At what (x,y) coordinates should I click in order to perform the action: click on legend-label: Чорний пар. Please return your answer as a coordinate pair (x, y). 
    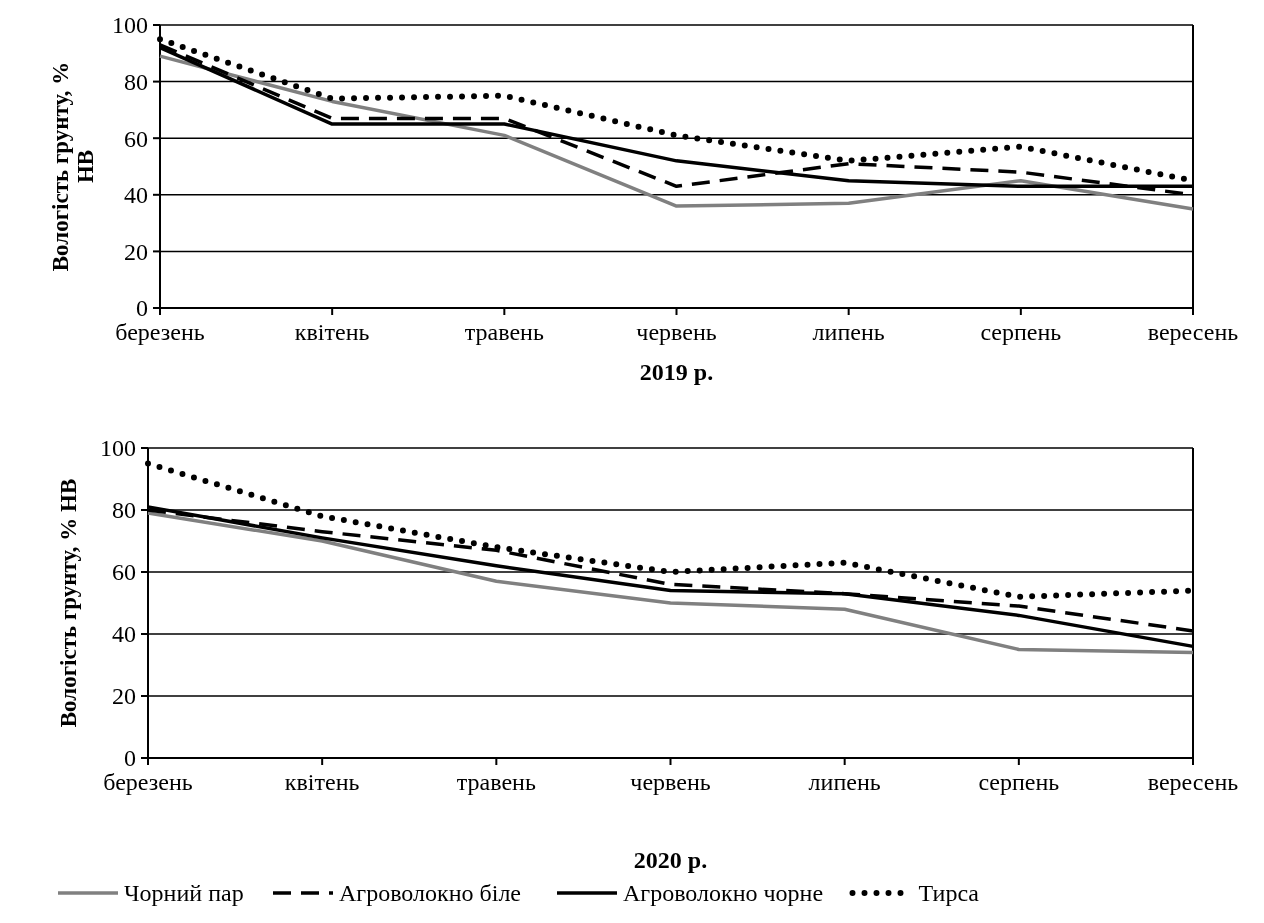
    Looking at the image, I should click on (184, 893).